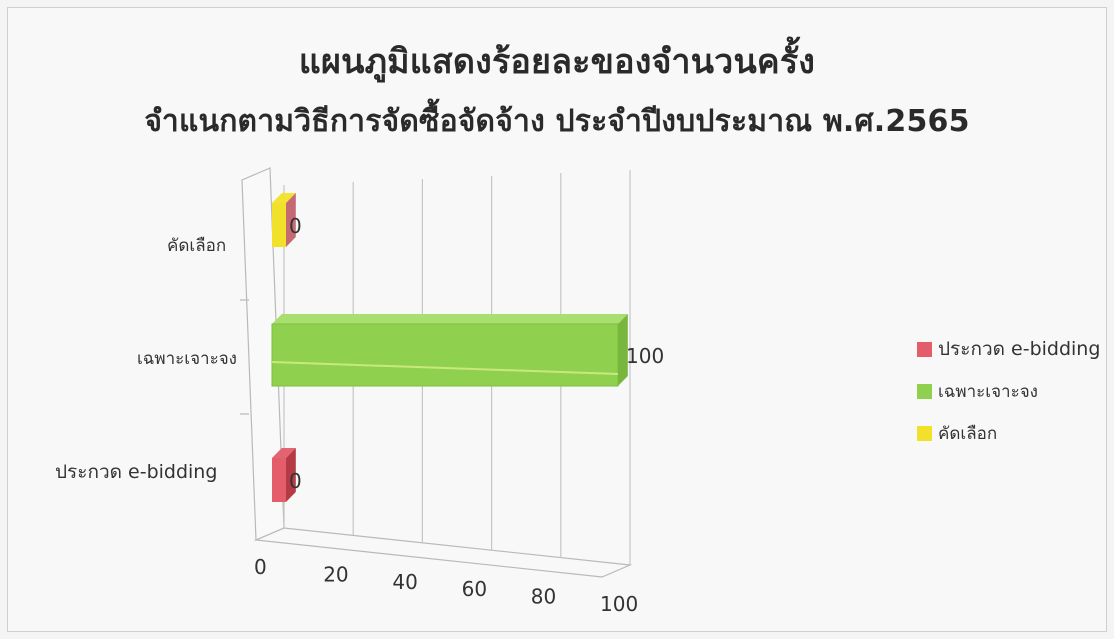  I want to click on x-tick-label-4: 80, so click(543, 597).